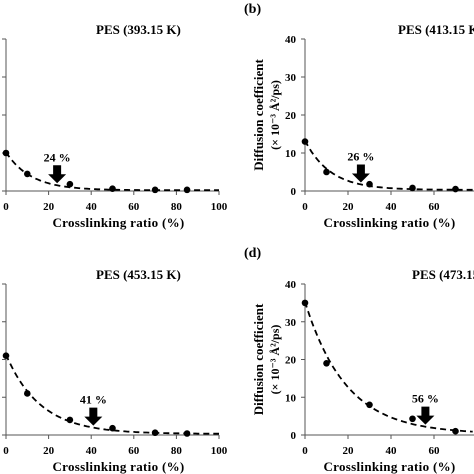 The image size is (474, 474). Describe the element at coordinates (443, 274) in the screenshot. I see `chart-title: PES (473.15 K)` at that location.